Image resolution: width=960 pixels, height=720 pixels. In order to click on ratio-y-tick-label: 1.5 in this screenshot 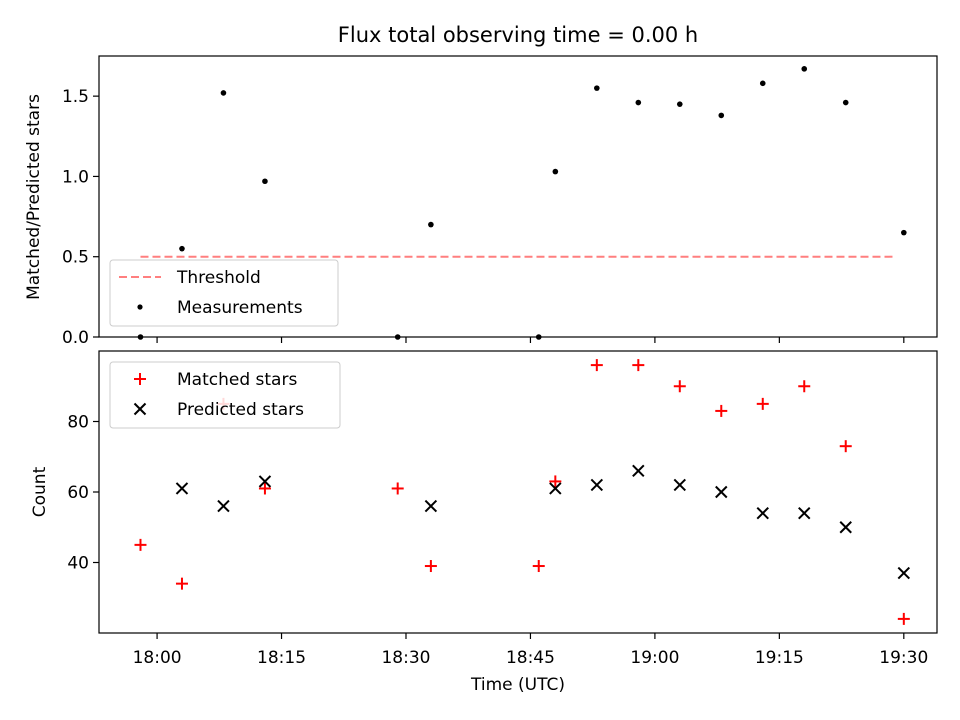, I will do `click(75, 97)`.